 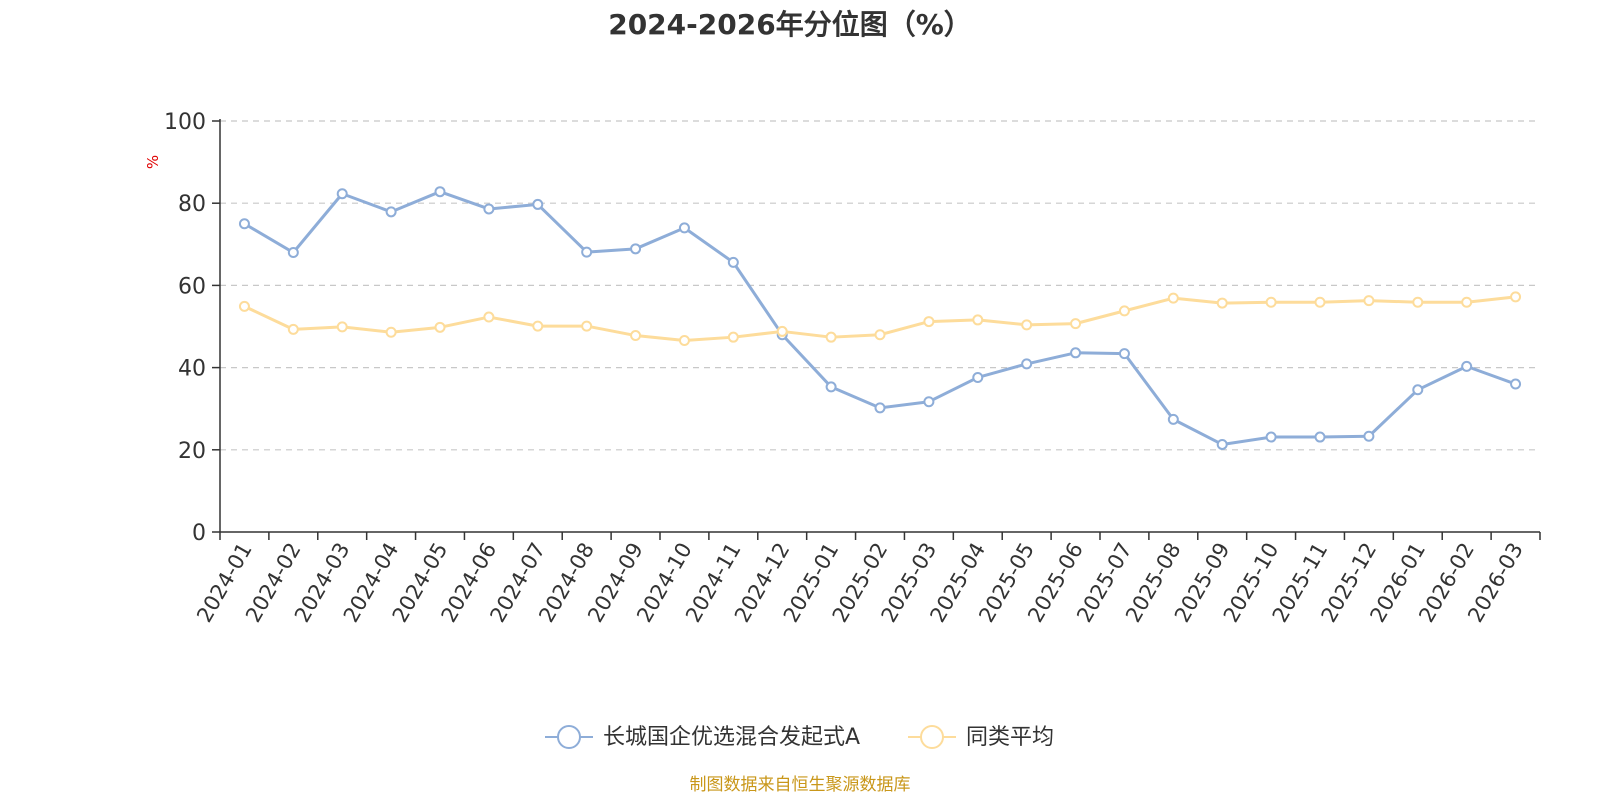 What do you see at coordinates (199, 533) in the screenshot?
I see `y-tick-label: 0` at bounding box center [199, 533].